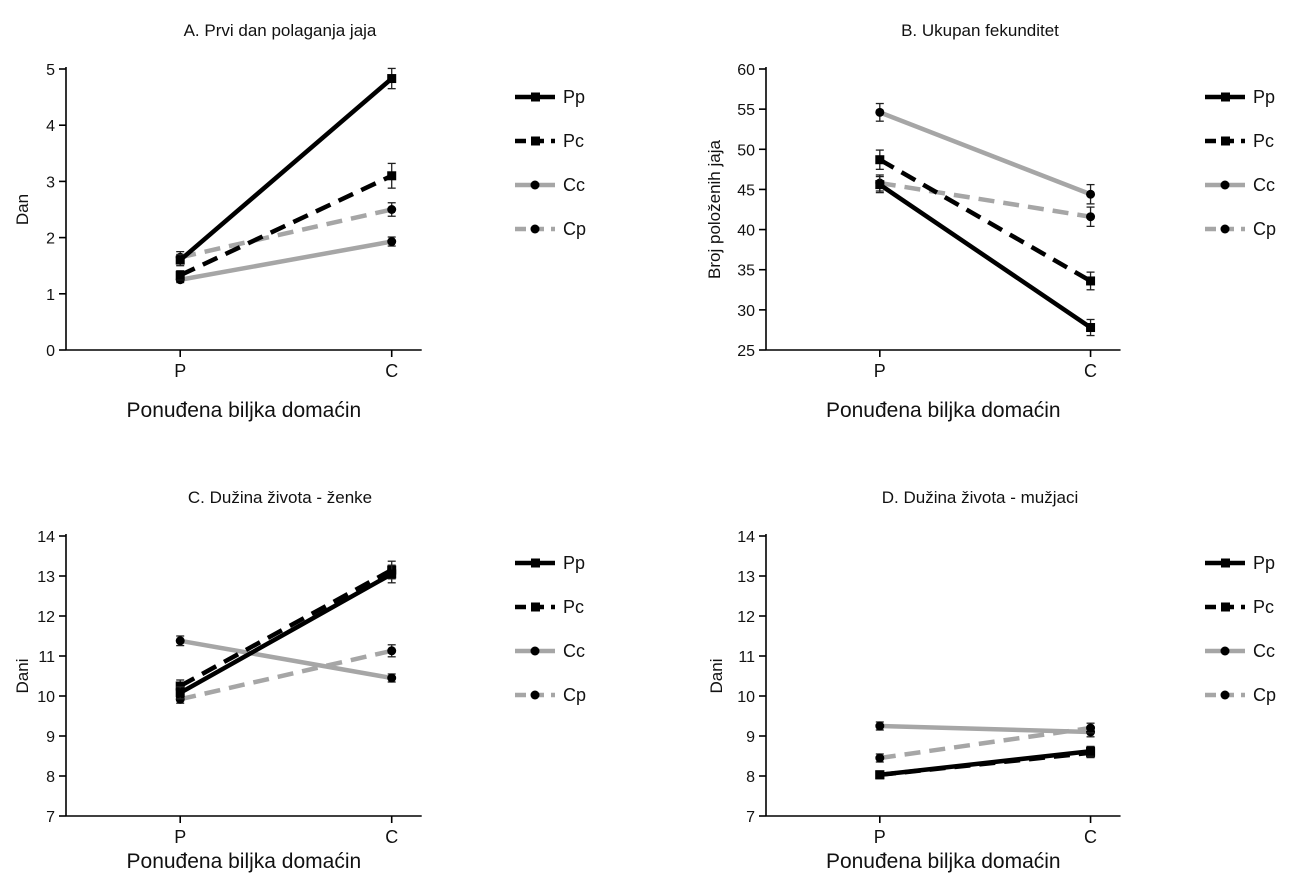 This screenshot has width=1292, height=882. What do you see at coordinates (980, 497) in the screenshot?
I see `chart-title: D. Dužina života - mužjaci` at bounding box center [980, 497].